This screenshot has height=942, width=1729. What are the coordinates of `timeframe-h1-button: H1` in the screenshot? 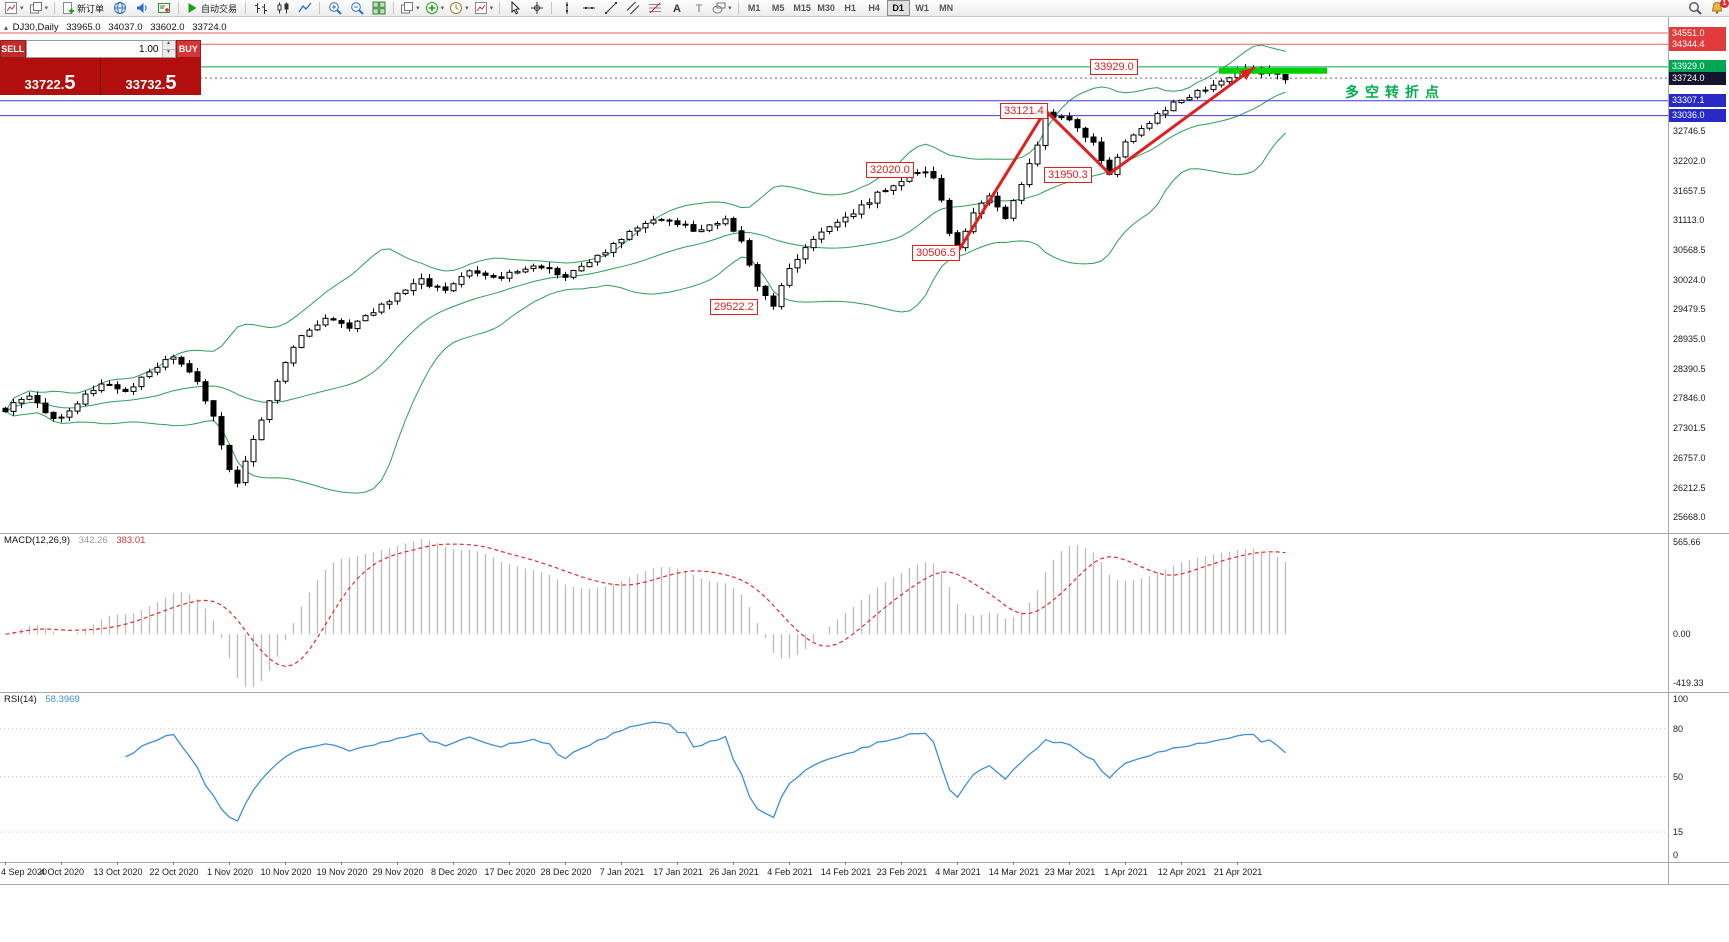 It's located at (850, 8).